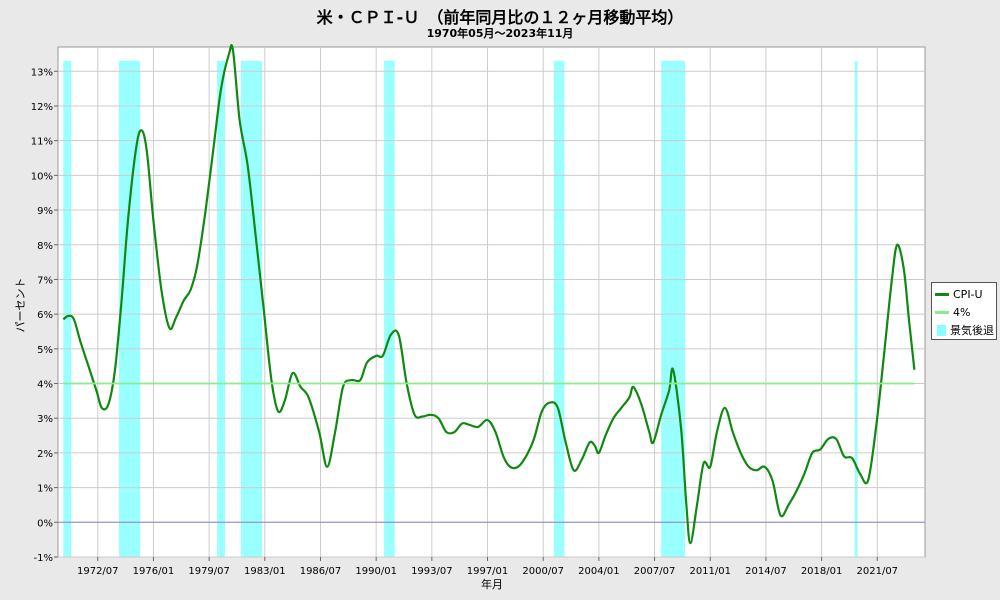 Image resolution: width=1000 pixels, height=600 pixels. Describe the element at coordinates (45, 350) in the screenshot. I see `y-tick-label: 5%` at that location.